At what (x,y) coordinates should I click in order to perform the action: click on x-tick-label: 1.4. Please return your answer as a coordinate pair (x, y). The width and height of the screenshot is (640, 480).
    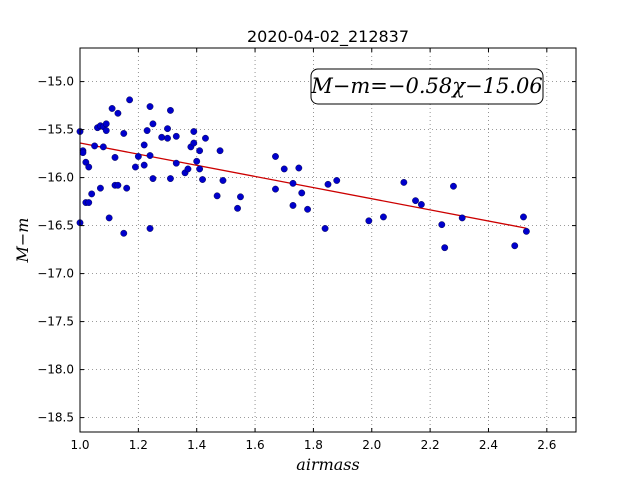
    Looking at the image, I should click on (196, 445).